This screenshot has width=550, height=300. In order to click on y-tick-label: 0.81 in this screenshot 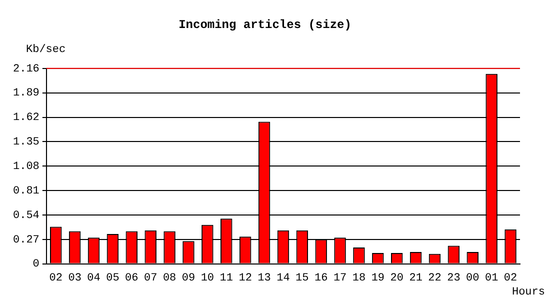, I will do `click(26, 191)`.